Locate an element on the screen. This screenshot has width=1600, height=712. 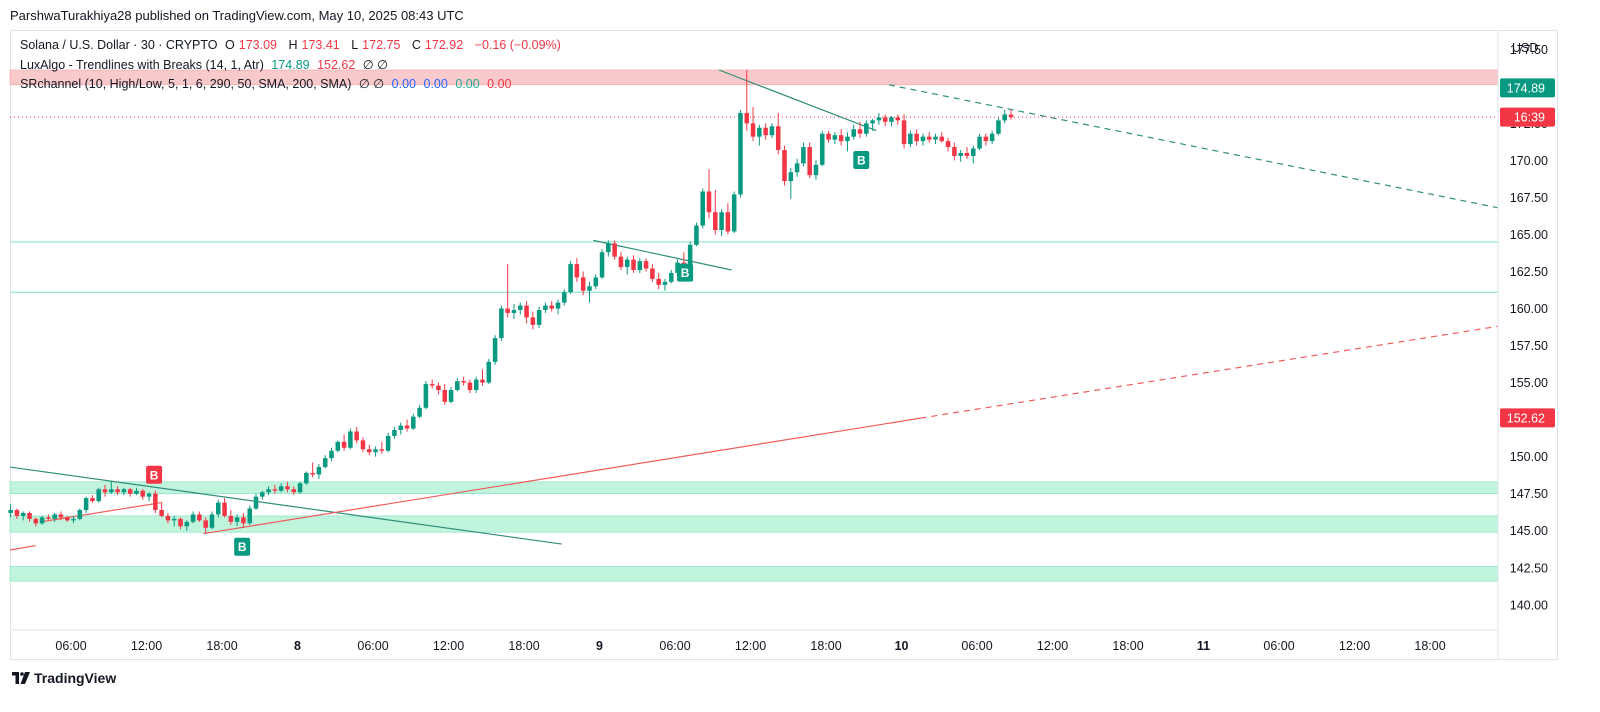
price-tick-label: 142.50 is located at coordinates (1529, 568).